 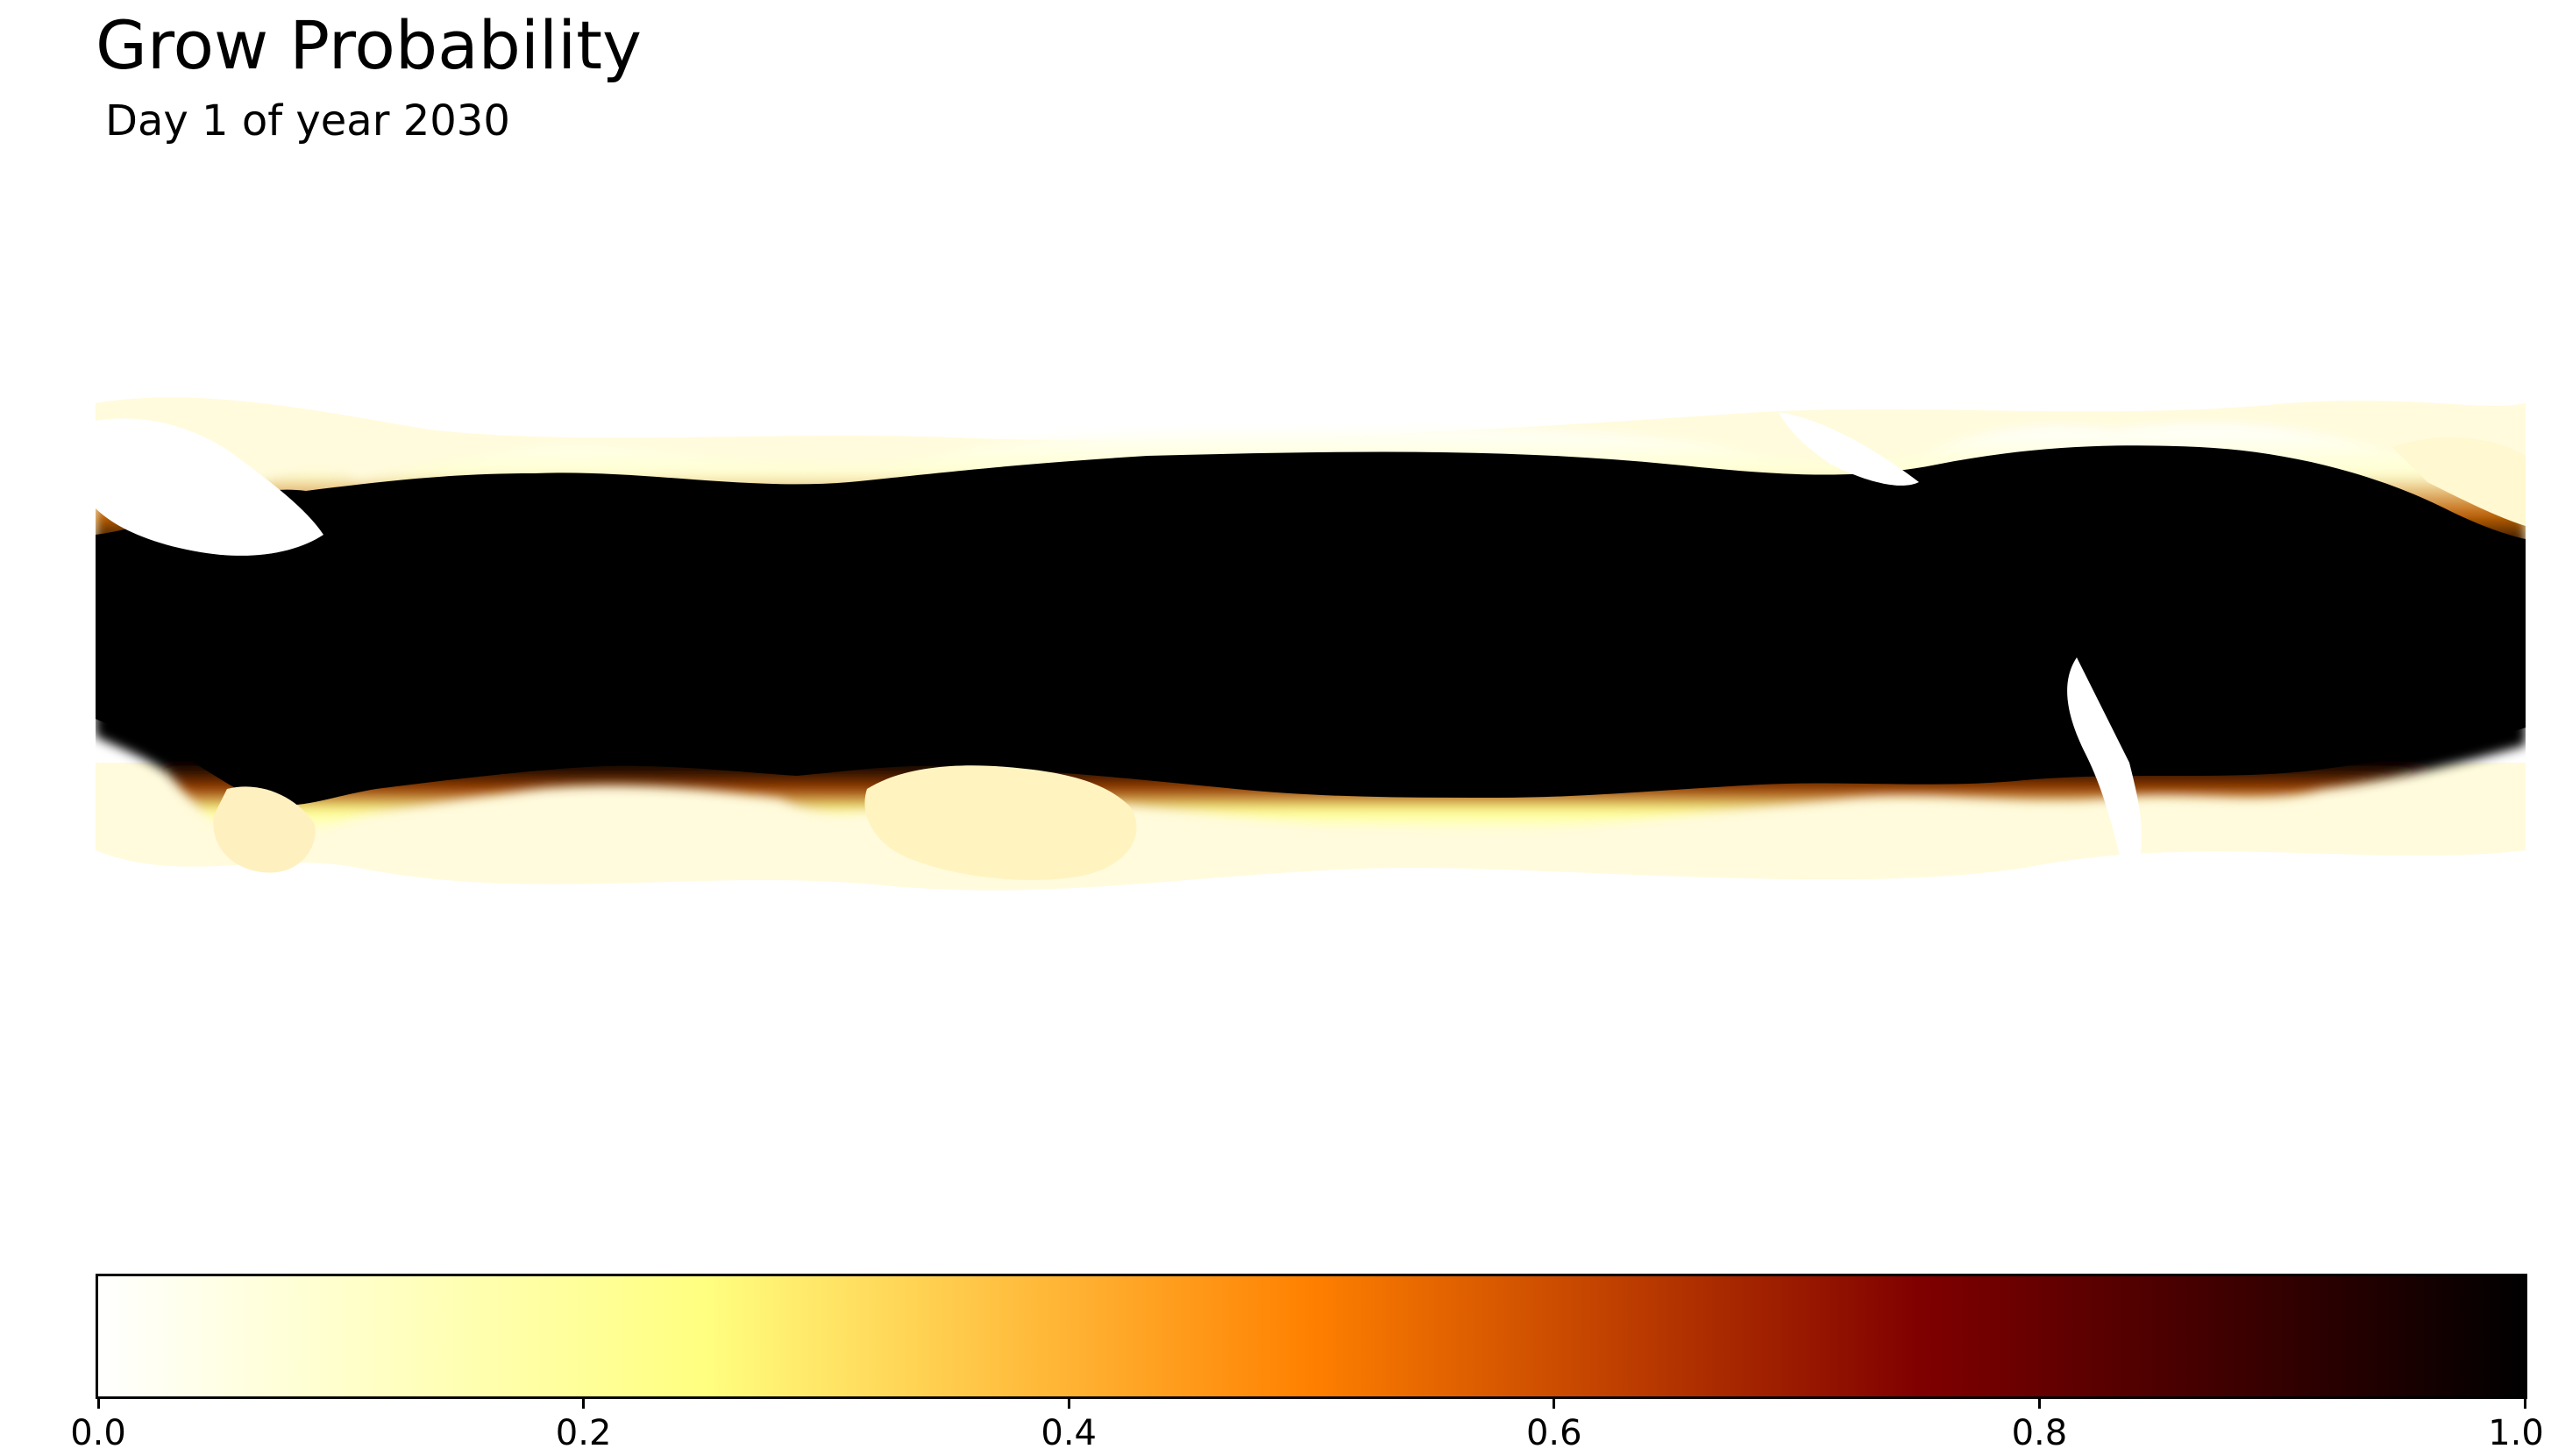 I want to click on map-light-patch-australia, so click(x=1000, y=822).